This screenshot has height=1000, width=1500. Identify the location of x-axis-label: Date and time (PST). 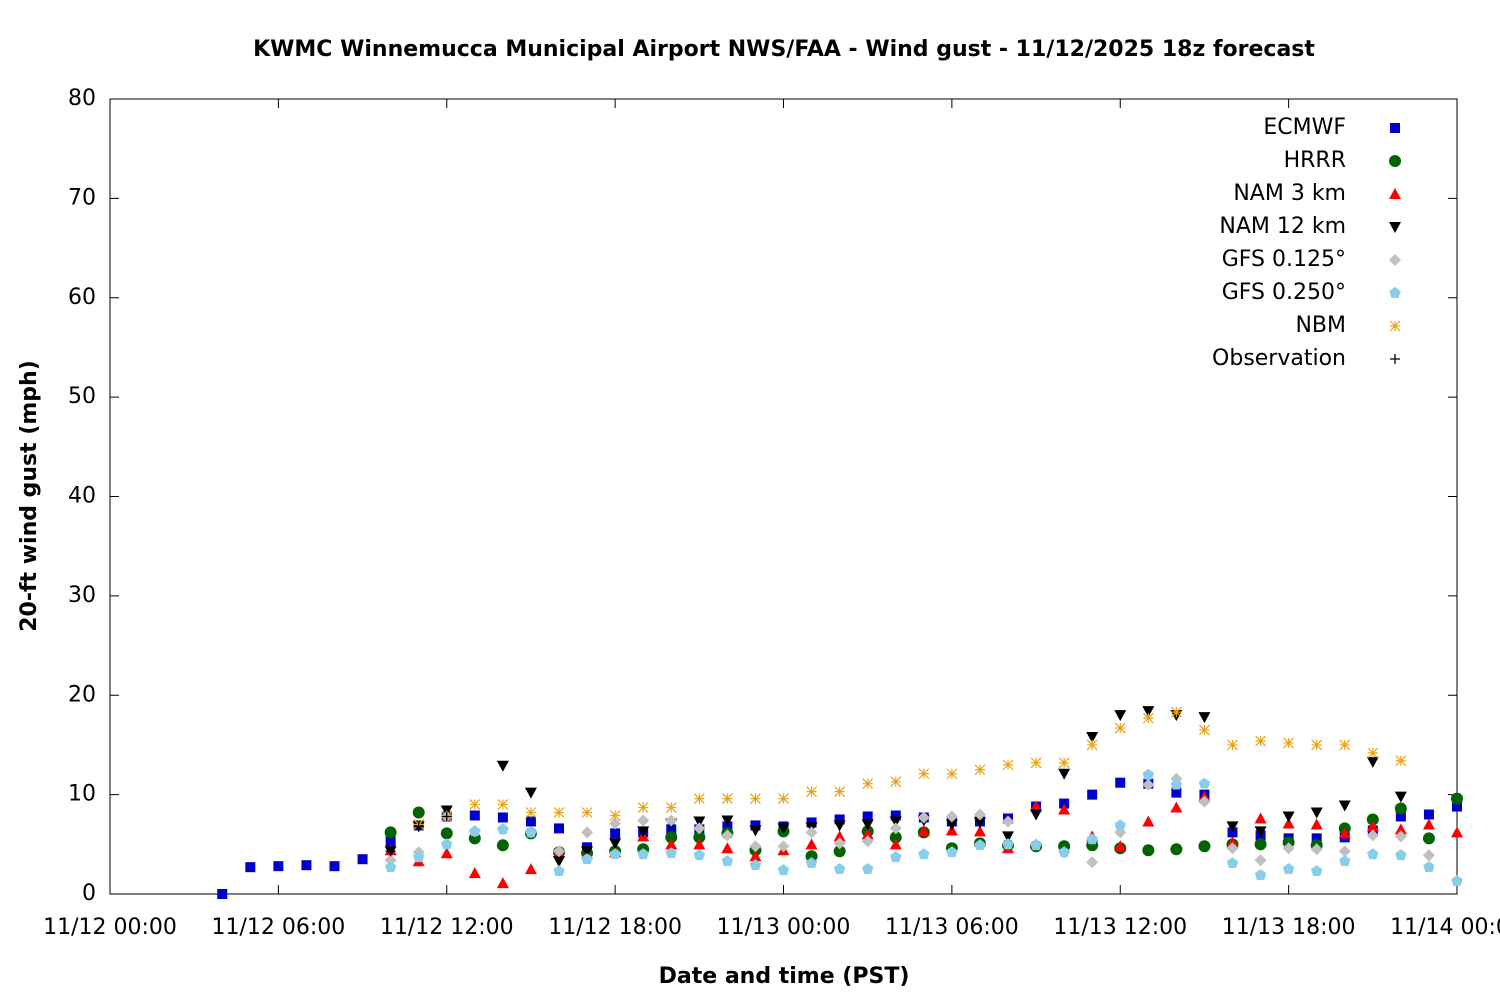
(784, 976).